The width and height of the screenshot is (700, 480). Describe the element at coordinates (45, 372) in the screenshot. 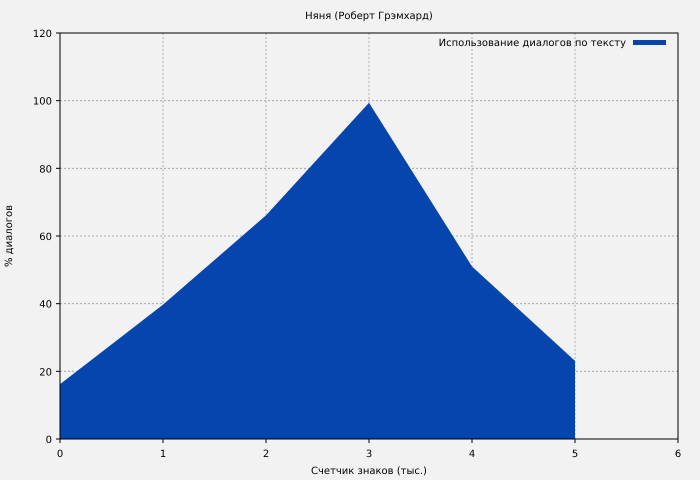

I see `y-tick-label: 20` at that location.